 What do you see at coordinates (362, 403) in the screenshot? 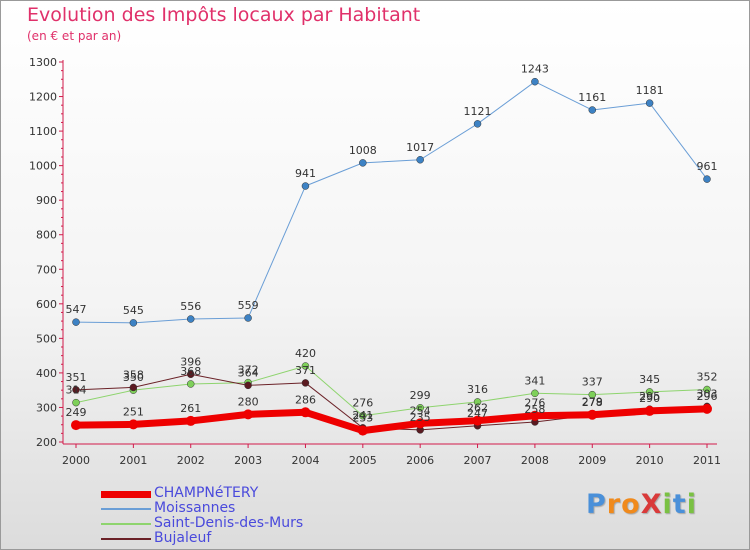
I see `data-label-saint-denis-des-murs: 276` at bounding box center [362, 403].